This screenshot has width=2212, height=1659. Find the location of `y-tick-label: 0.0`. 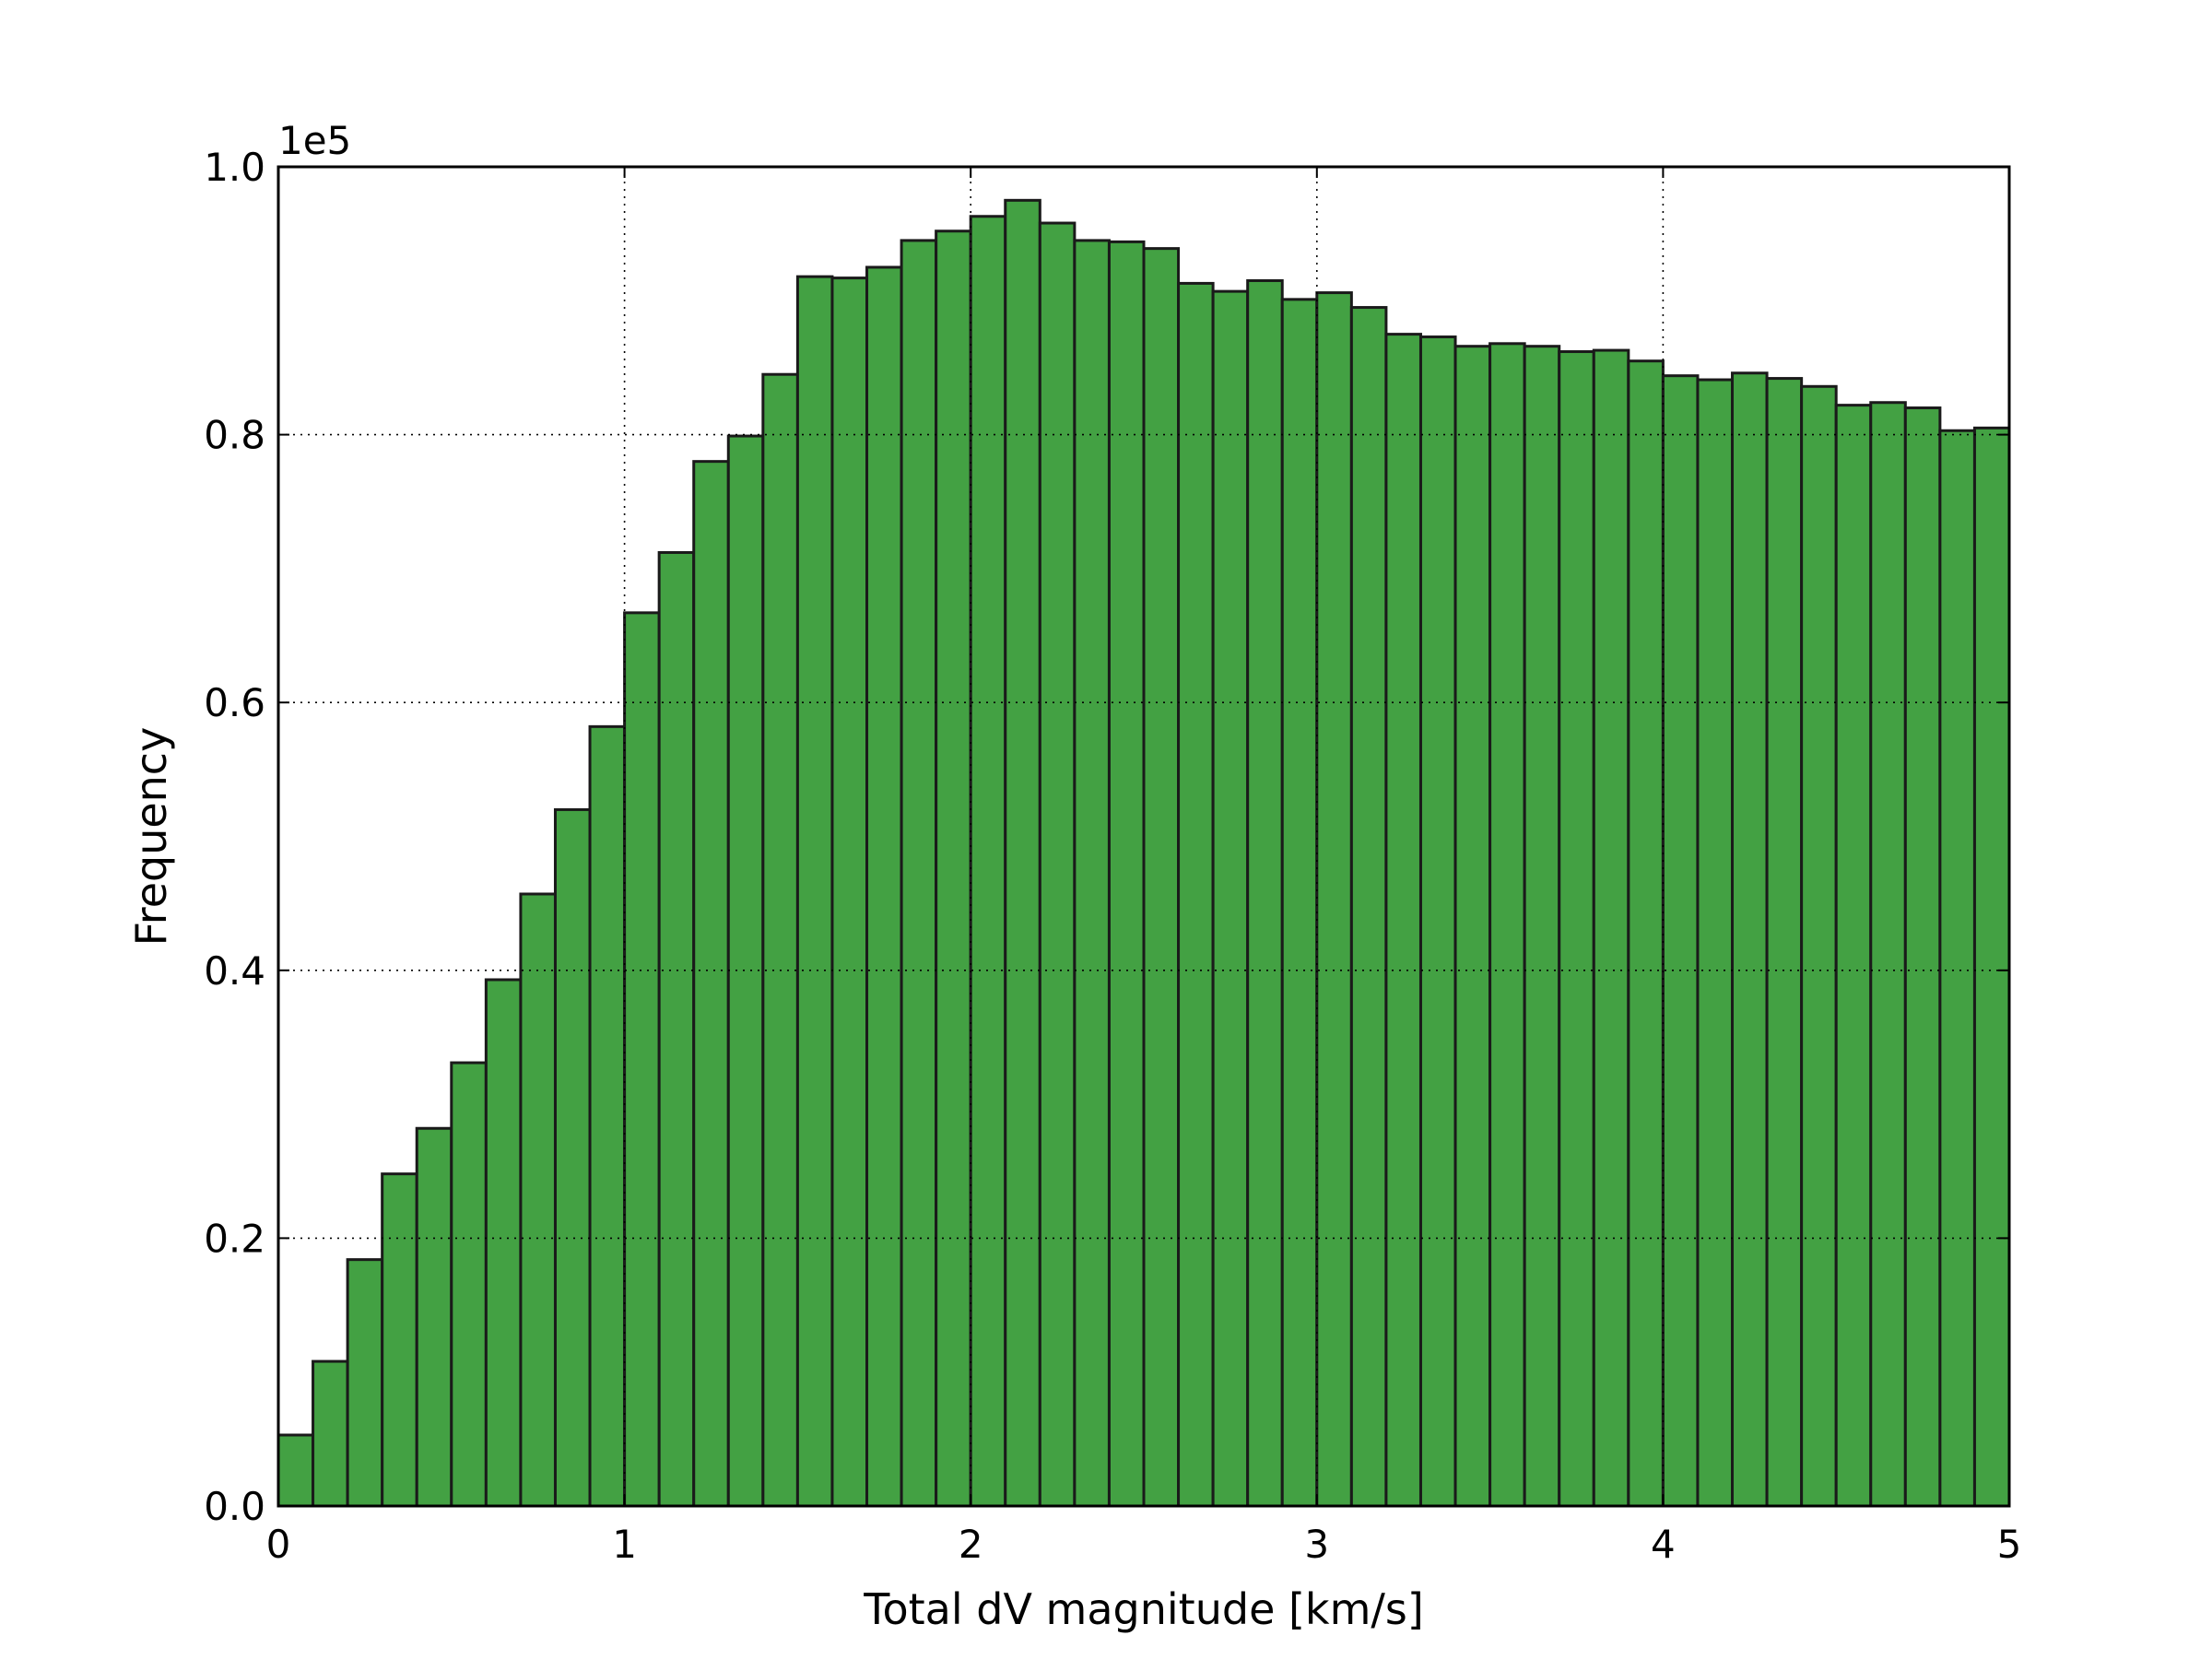

y-tick-label: 0.0 is located at coordinates (234, 1506).